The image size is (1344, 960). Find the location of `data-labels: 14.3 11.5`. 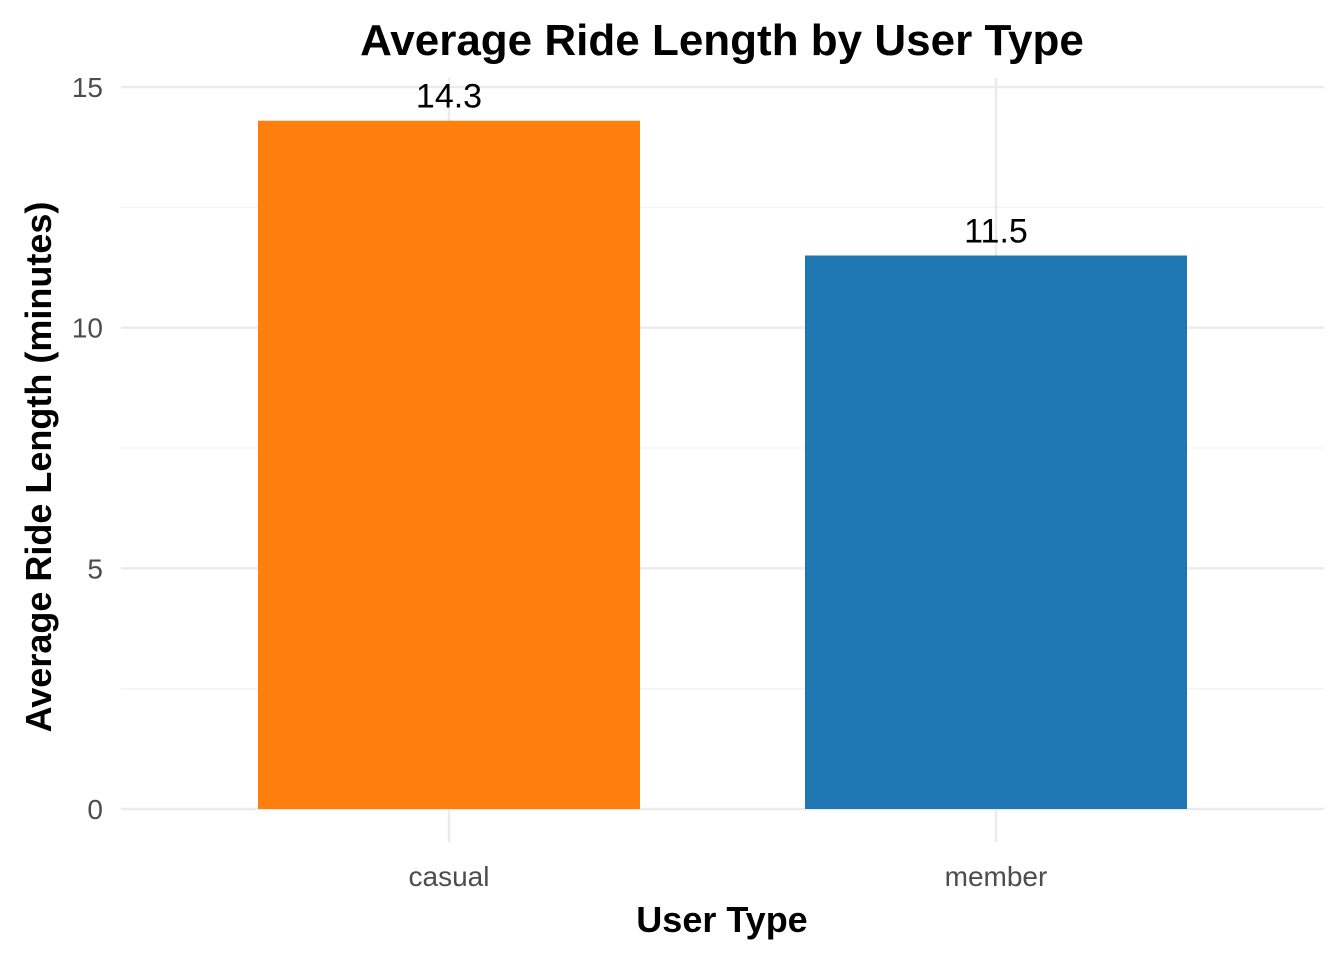

data-labels: 14.3 11.5 is located at coordinates (722, 164).